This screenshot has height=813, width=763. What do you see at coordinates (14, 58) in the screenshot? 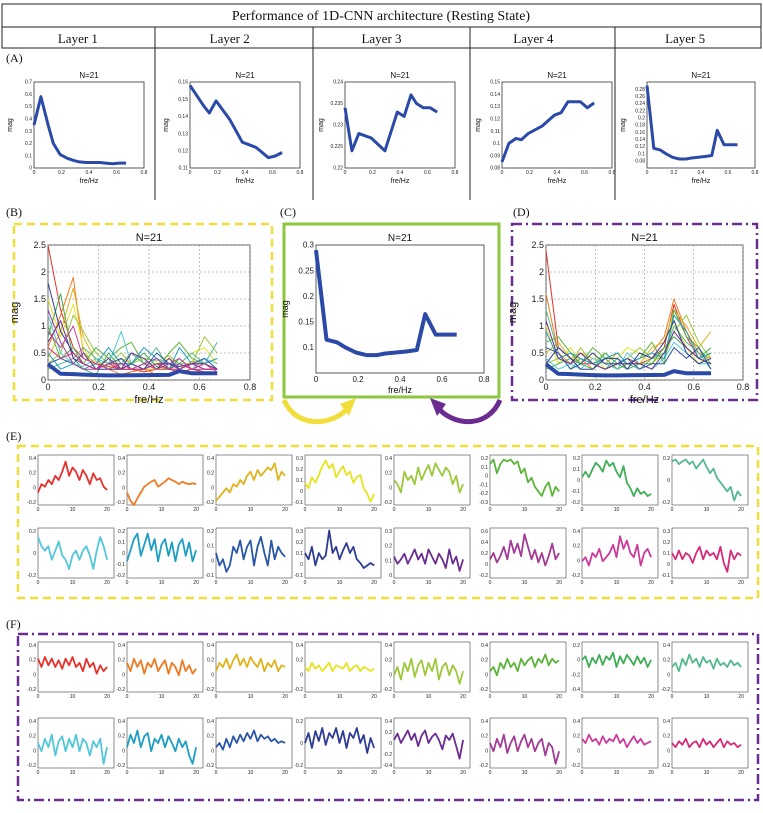
I see `panel-label-a: (A)` at bounding box center [14, 58].